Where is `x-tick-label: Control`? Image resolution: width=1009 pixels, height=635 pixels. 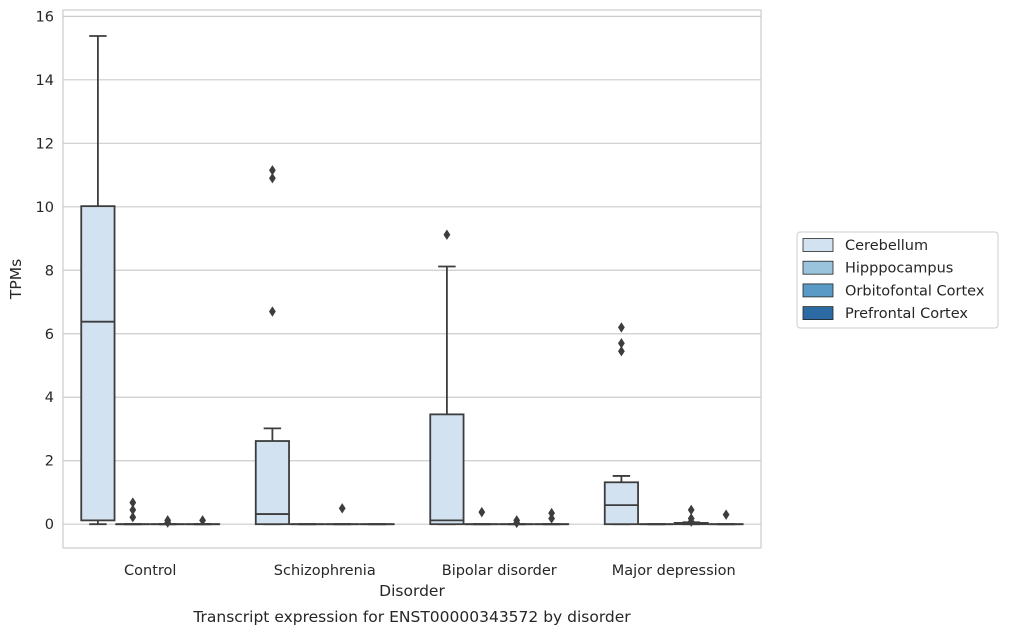 x-tick-label: Control is located at coordinates (150, 571).